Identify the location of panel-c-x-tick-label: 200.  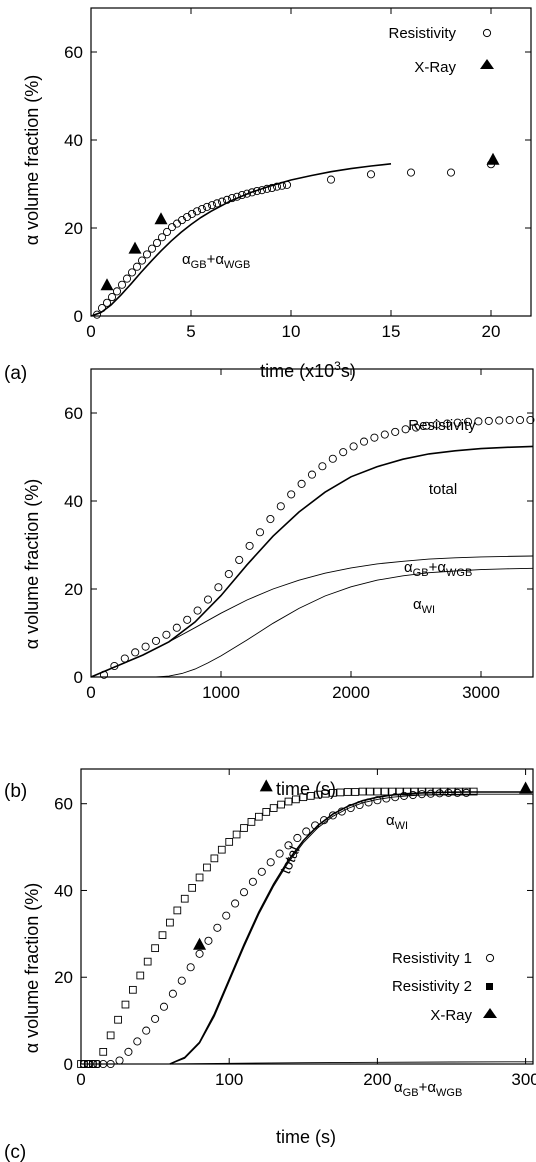
(377, 1079).